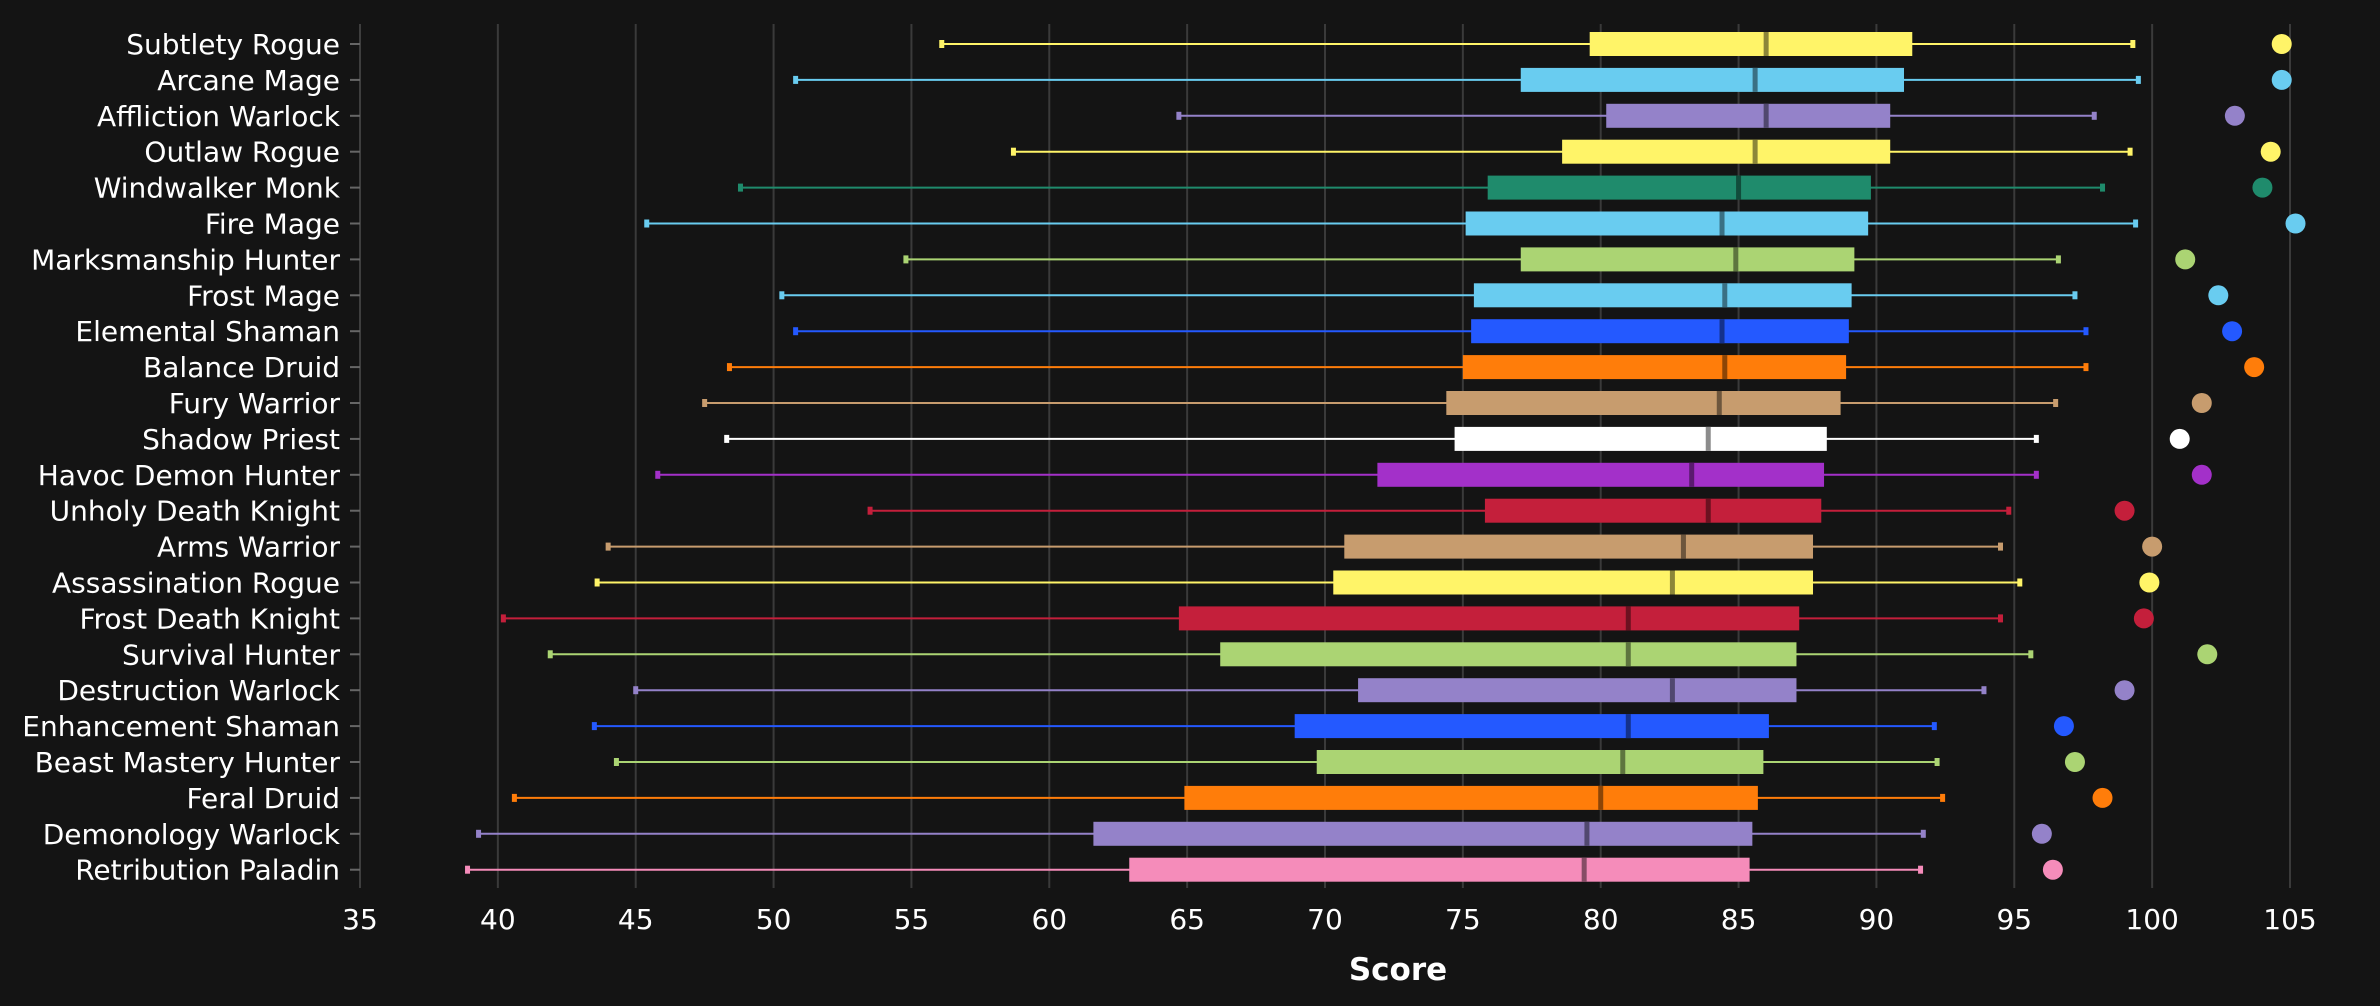 Image resolution: width=2380 pixels, height=1006 pixels. Describe the element at coordinates (255, 403) in the screenshot. I see `category-label: Fury Warrior` at that location.